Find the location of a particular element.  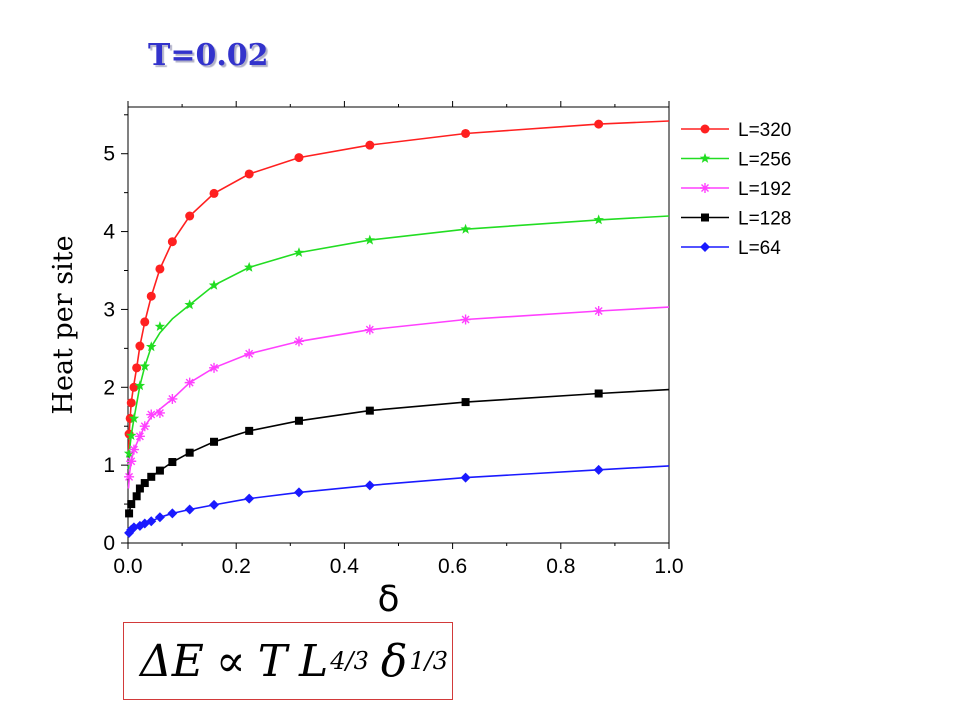

y-tick-label: 3 is located at coordinates (109, 309).